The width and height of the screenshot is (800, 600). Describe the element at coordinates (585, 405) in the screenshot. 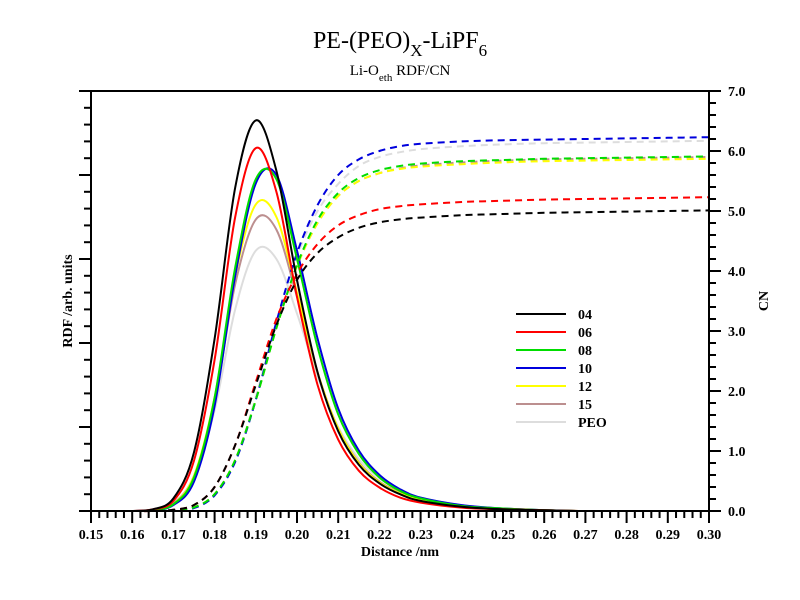

I see `legend-label: 15` at that location.